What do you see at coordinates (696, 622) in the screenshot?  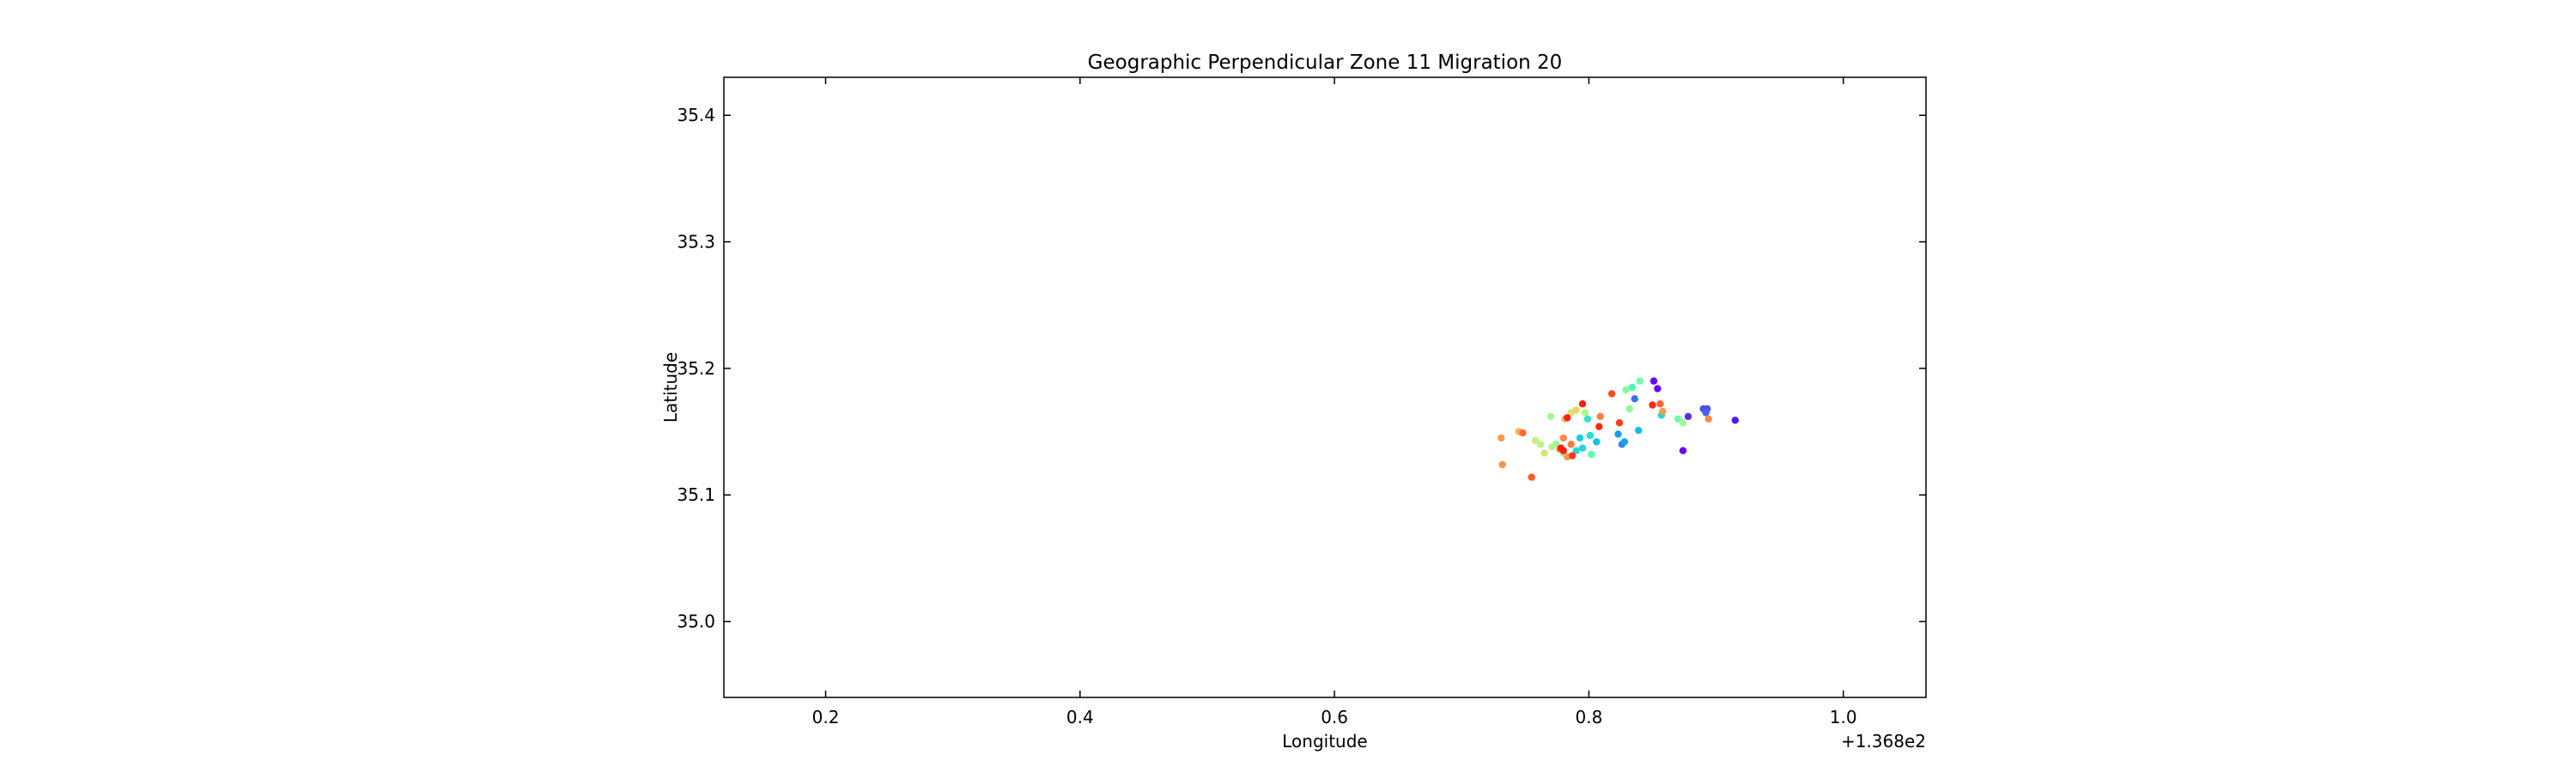 I see `y-tick-label: 35.0` at bounding box center [696, 622].